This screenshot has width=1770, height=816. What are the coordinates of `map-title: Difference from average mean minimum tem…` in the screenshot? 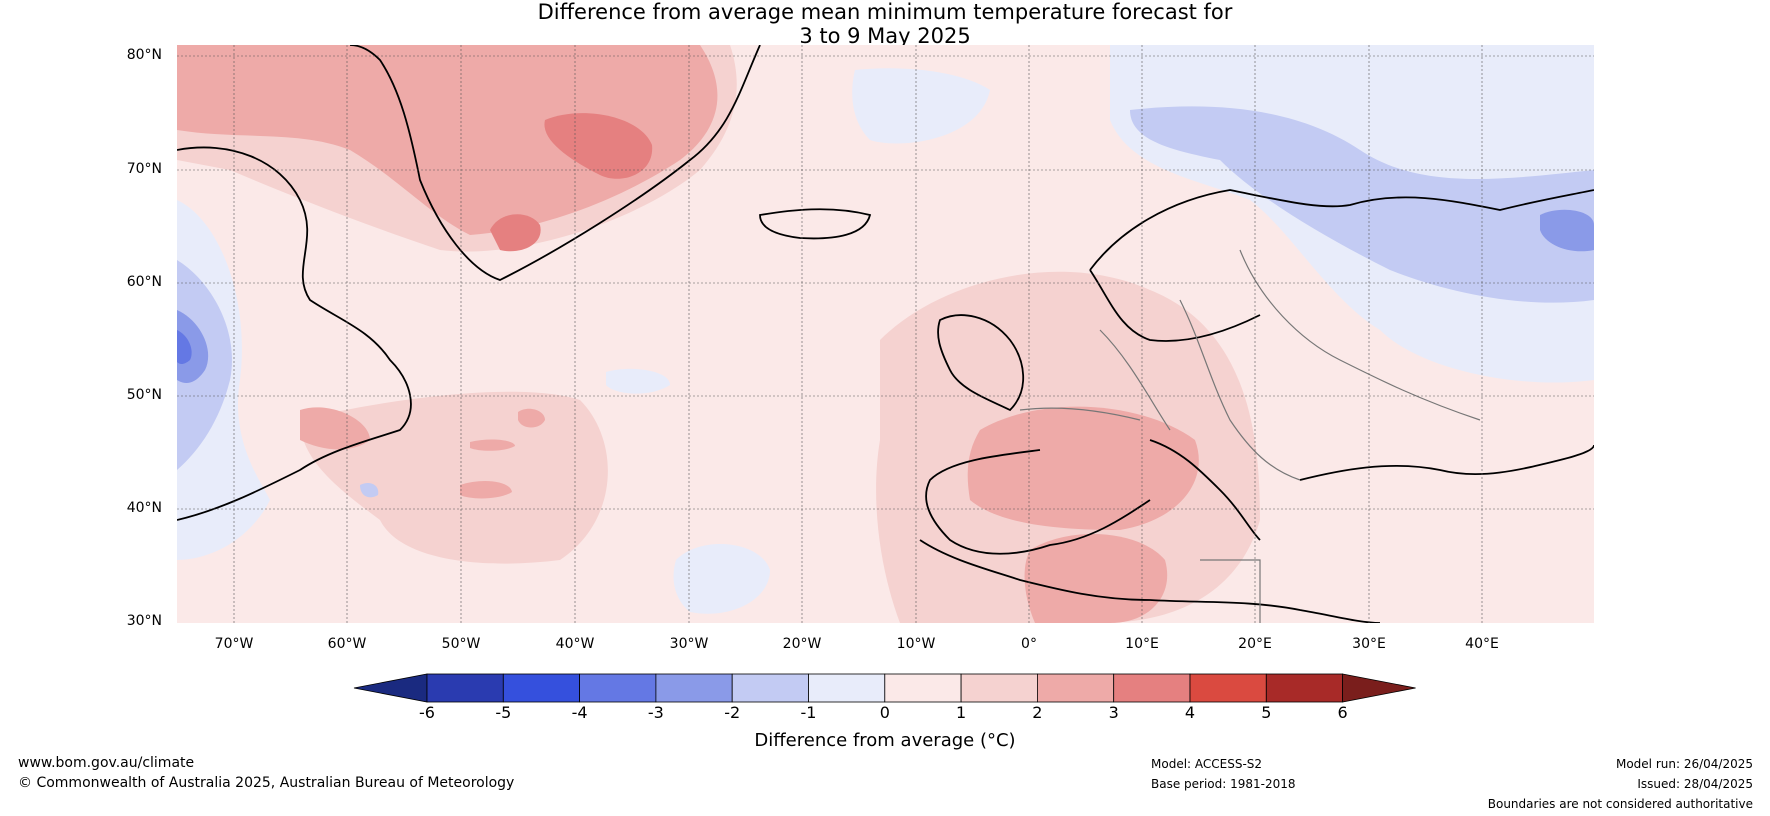 It's located at (885, 24).